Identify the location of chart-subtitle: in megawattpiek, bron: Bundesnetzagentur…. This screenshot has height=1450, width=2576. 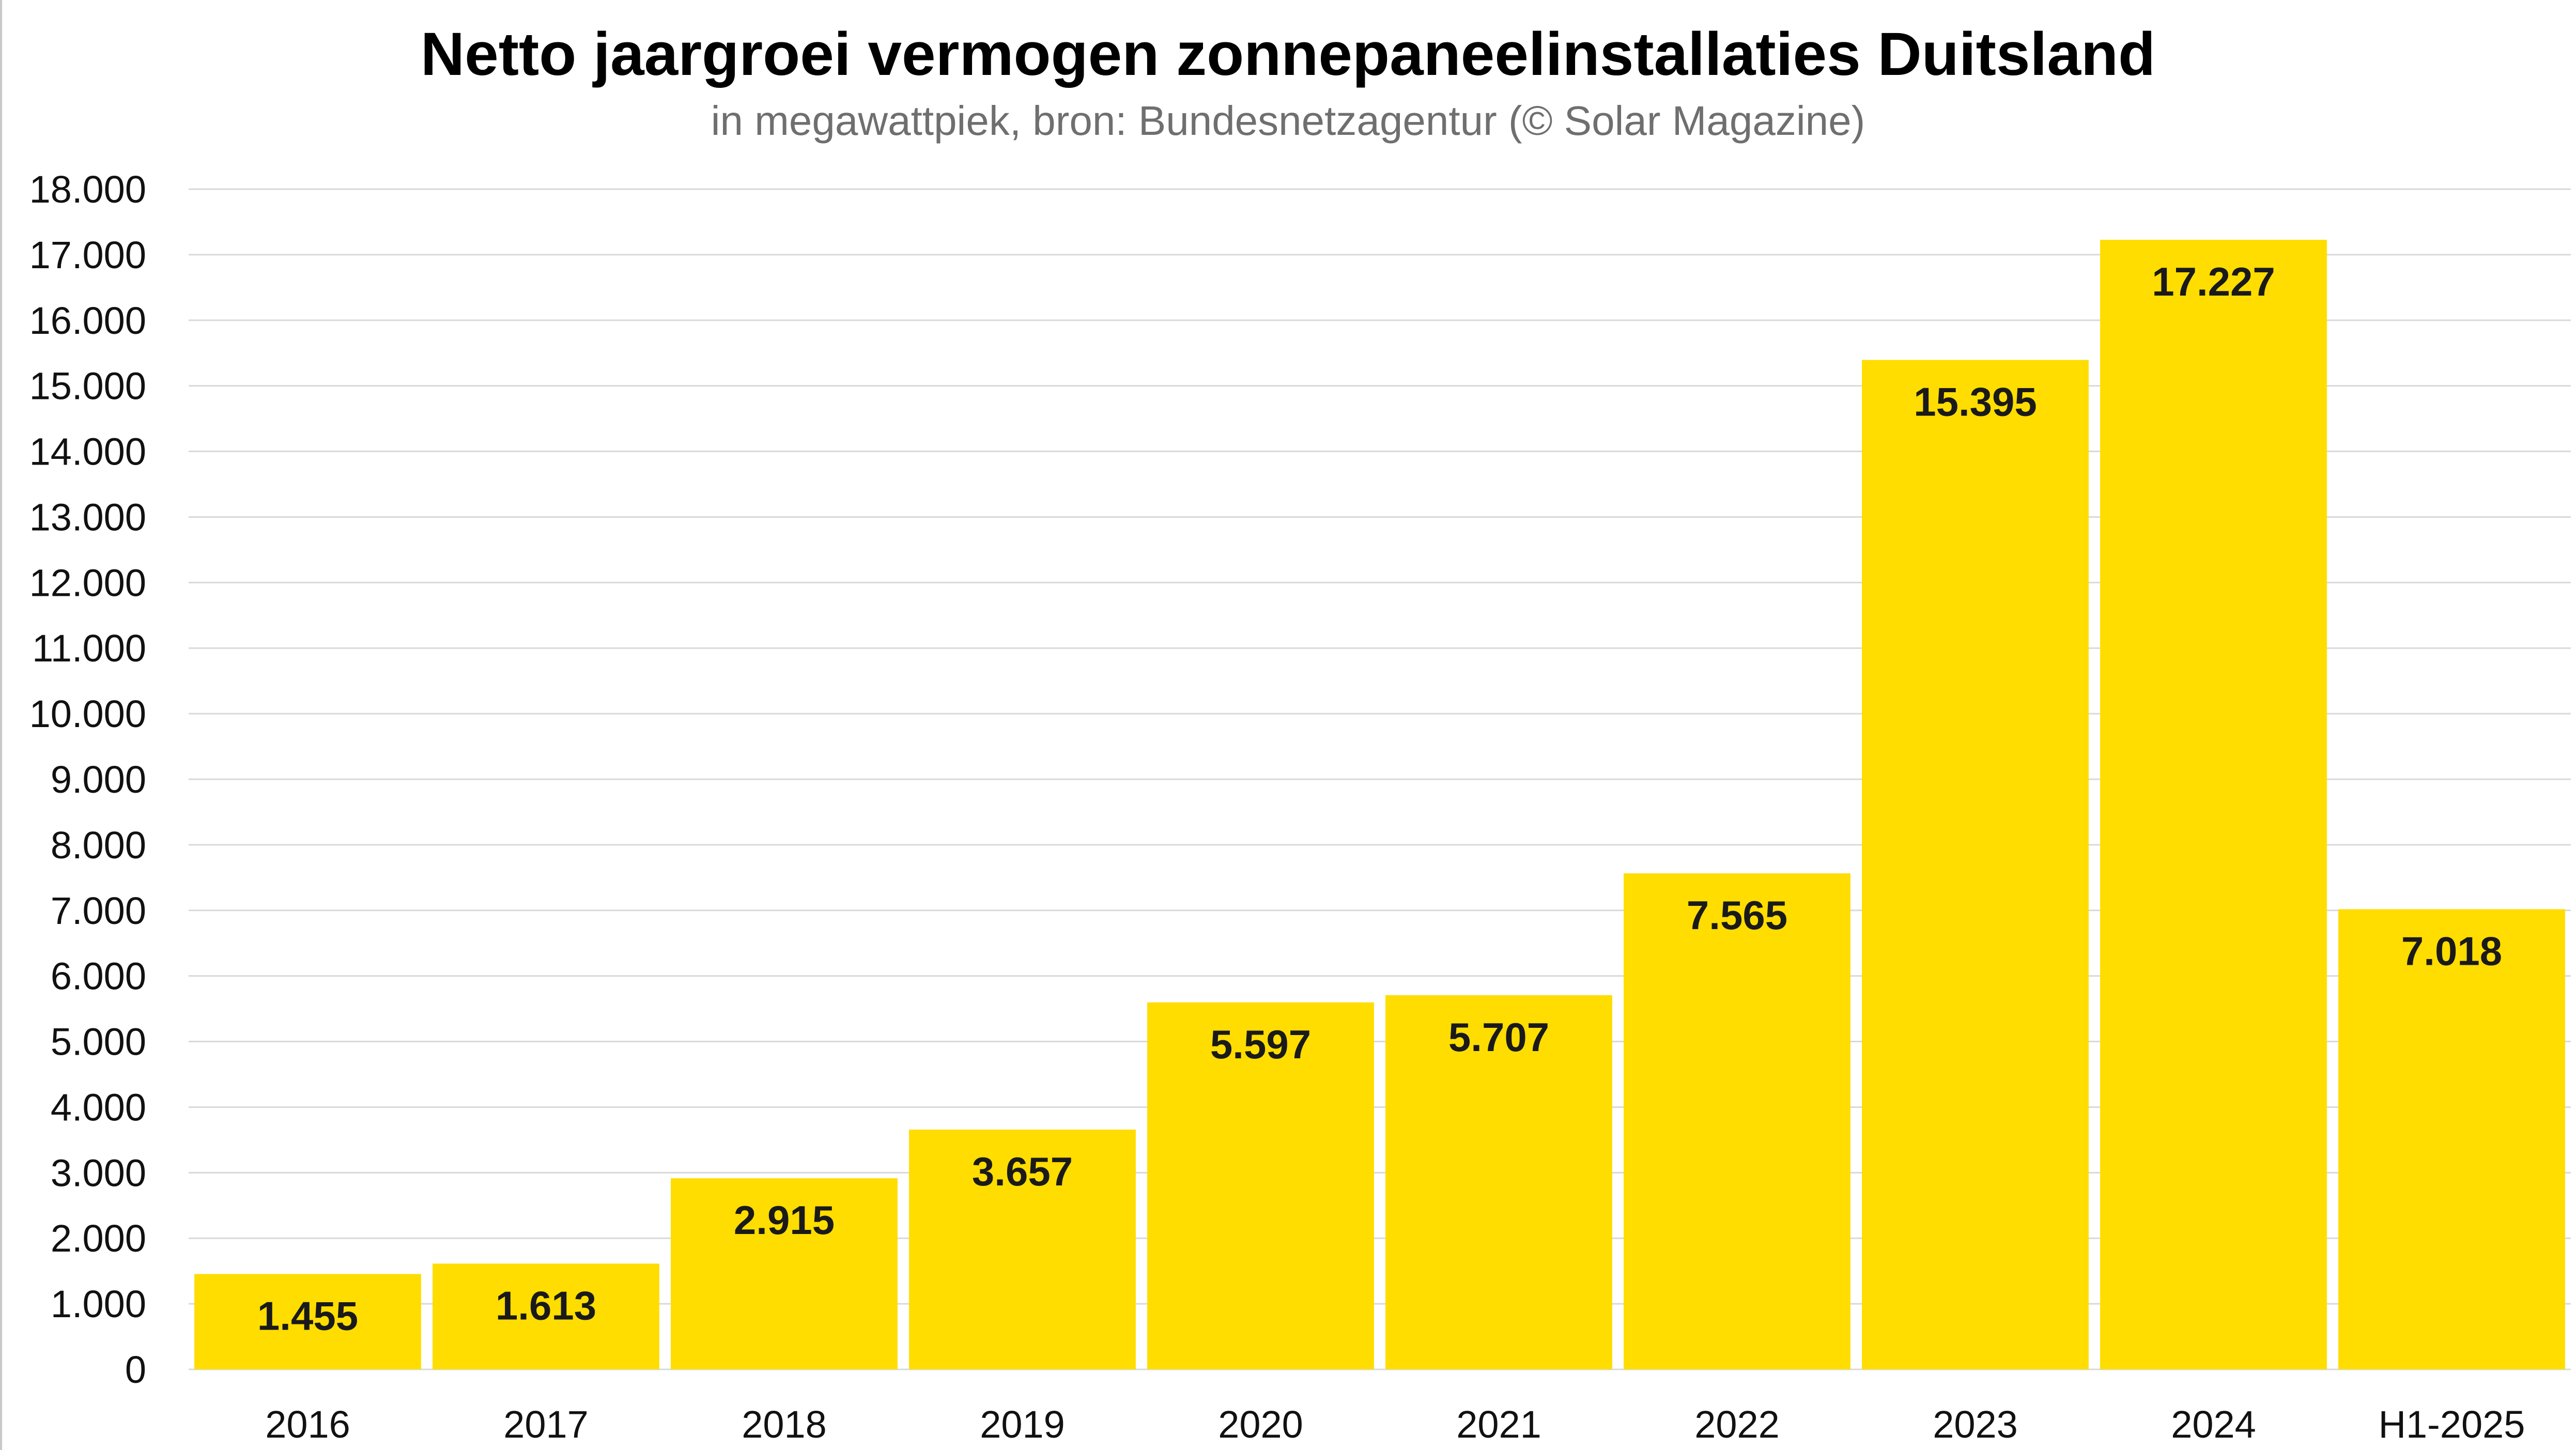
(1288, 121).